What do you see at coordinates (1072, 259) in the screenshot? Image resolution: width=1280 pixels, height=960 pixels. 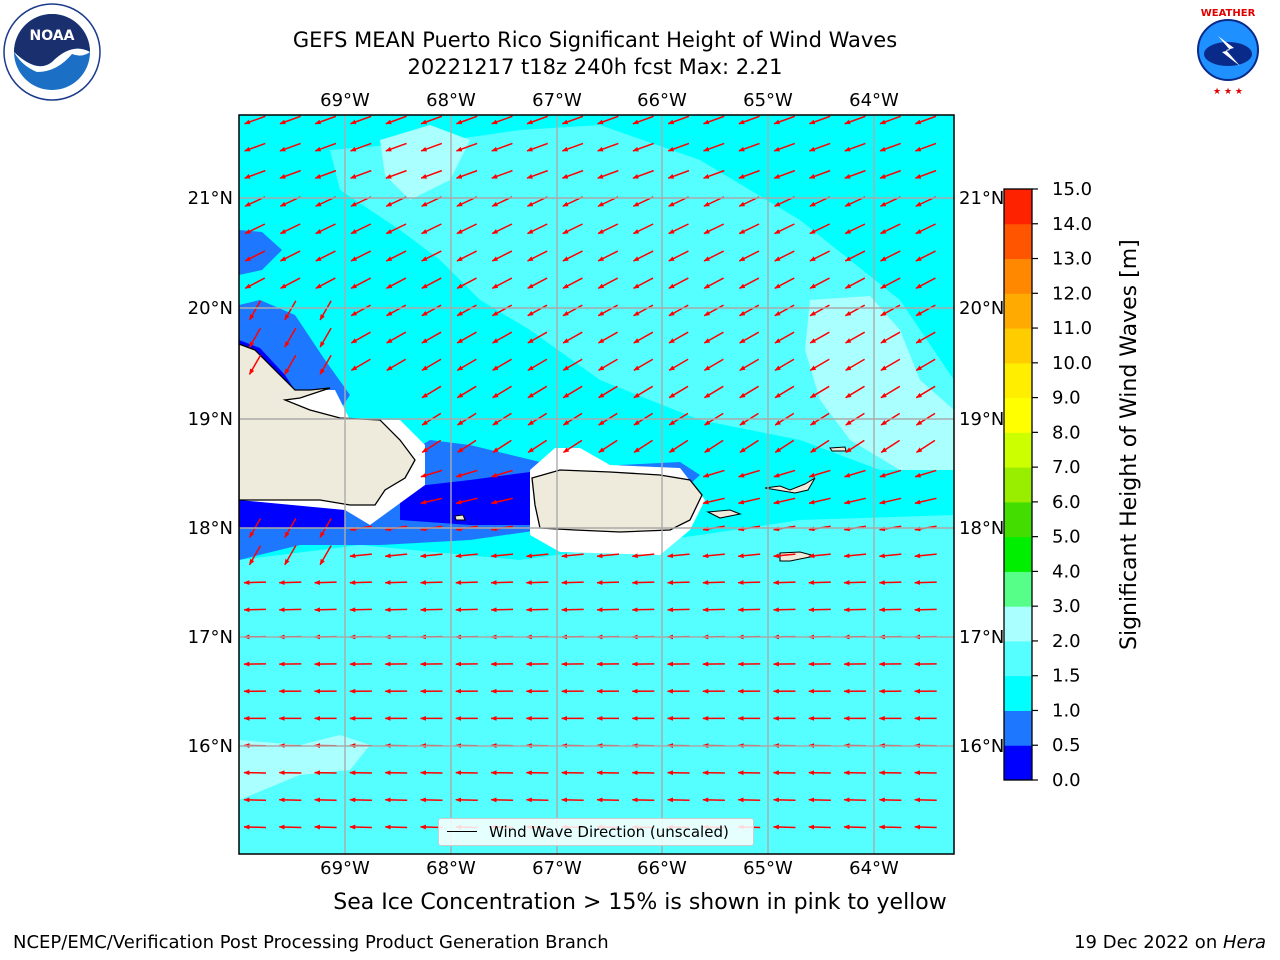 I see `colorbar-tick-label: 13.0` at bounding box center [1072, 259].